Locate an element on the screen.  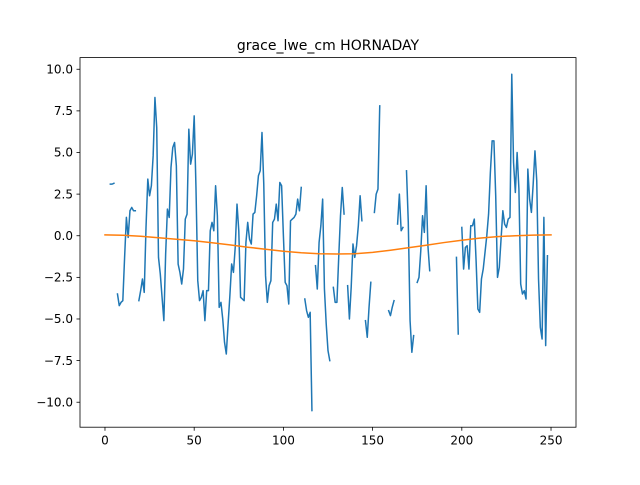
x-tick-label: 200 is located at coordinates (461, 441).